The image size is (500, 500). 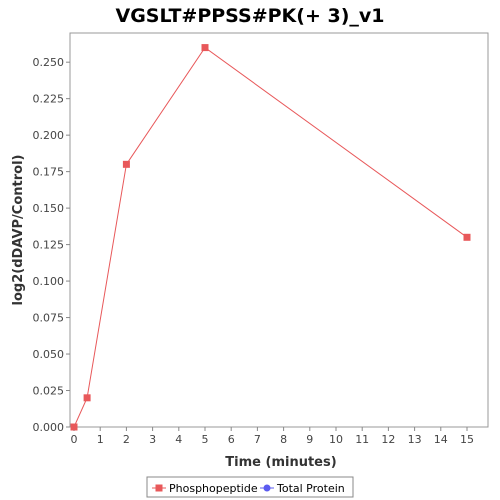 I want to click on legend-label: Total Protein, so click(x=310, y=488).